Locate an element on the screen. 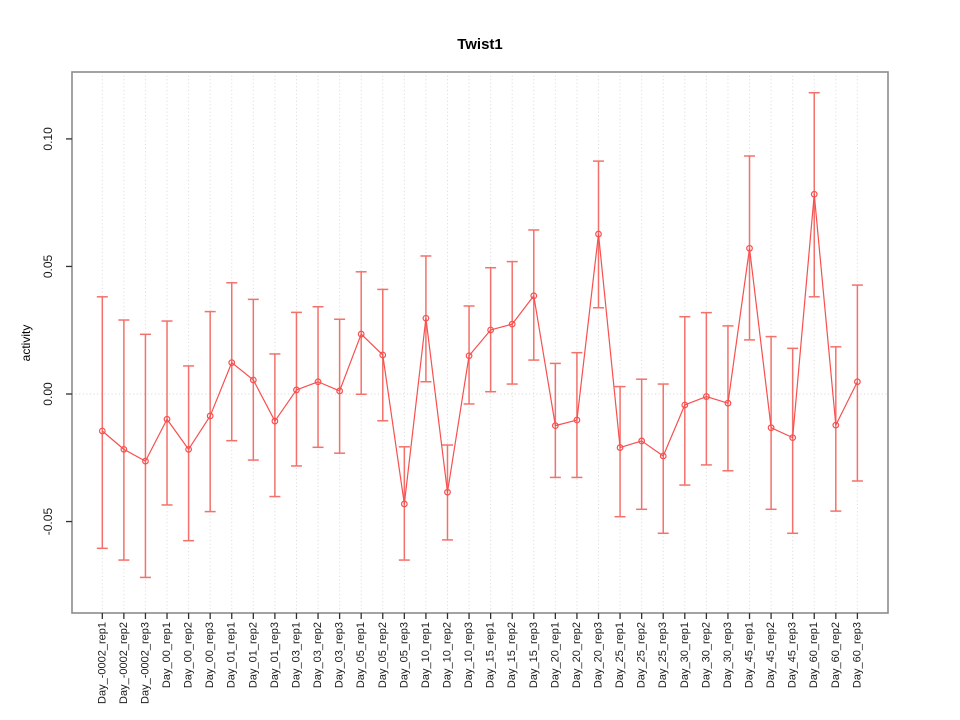  x-tick-label: Day_10_rep1 is located at coordinates (426, 655).